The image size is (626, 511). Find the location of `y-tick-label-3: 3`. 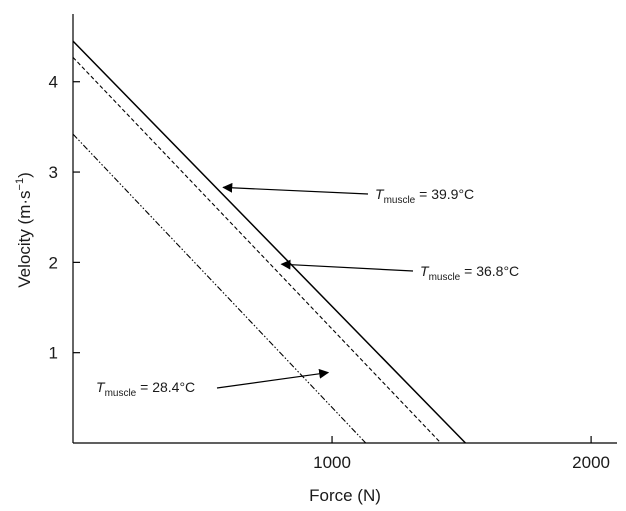

y-tick-label-3: 3 is located at coordinates (53, 172).